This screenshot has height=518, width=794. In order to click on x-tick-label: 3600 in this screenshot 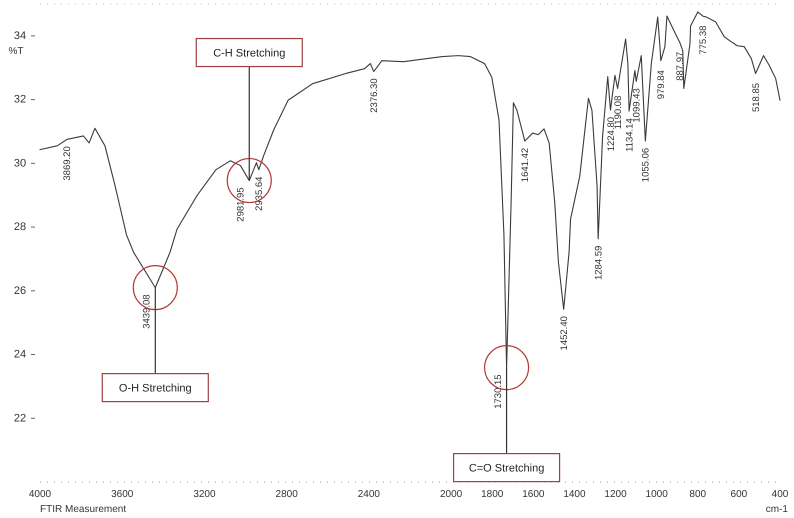, I will do `click(122, 494)`.